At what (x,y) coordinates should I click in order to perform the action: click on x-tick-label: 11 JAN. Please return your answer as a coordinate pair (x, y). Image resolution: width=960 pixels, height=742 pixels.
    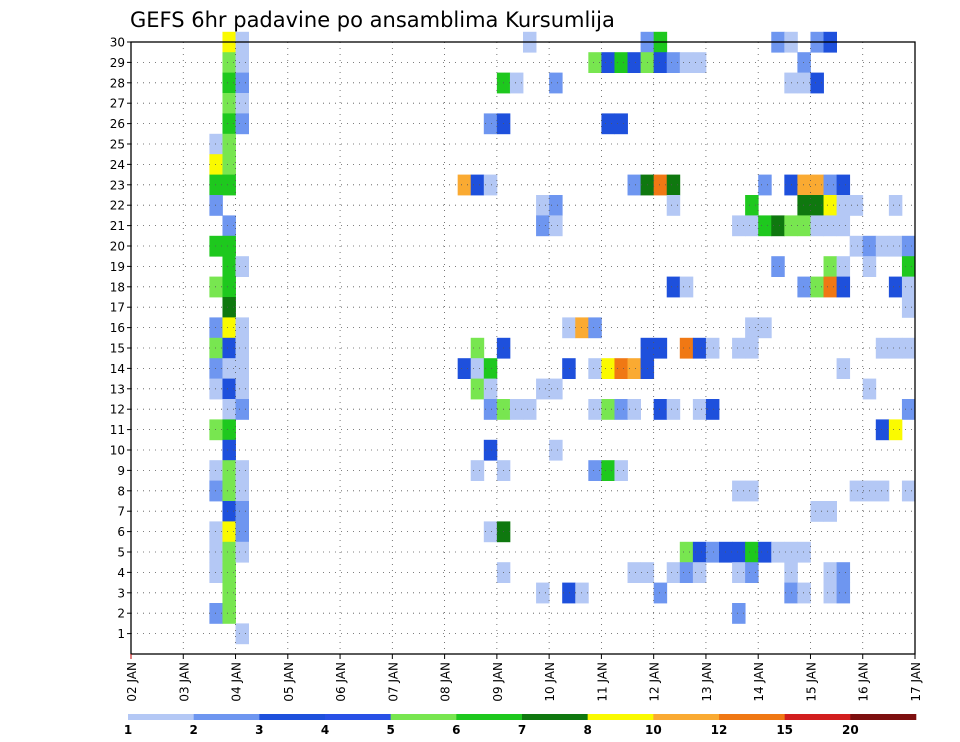
    Looking at the image, I should click on (602, 682).